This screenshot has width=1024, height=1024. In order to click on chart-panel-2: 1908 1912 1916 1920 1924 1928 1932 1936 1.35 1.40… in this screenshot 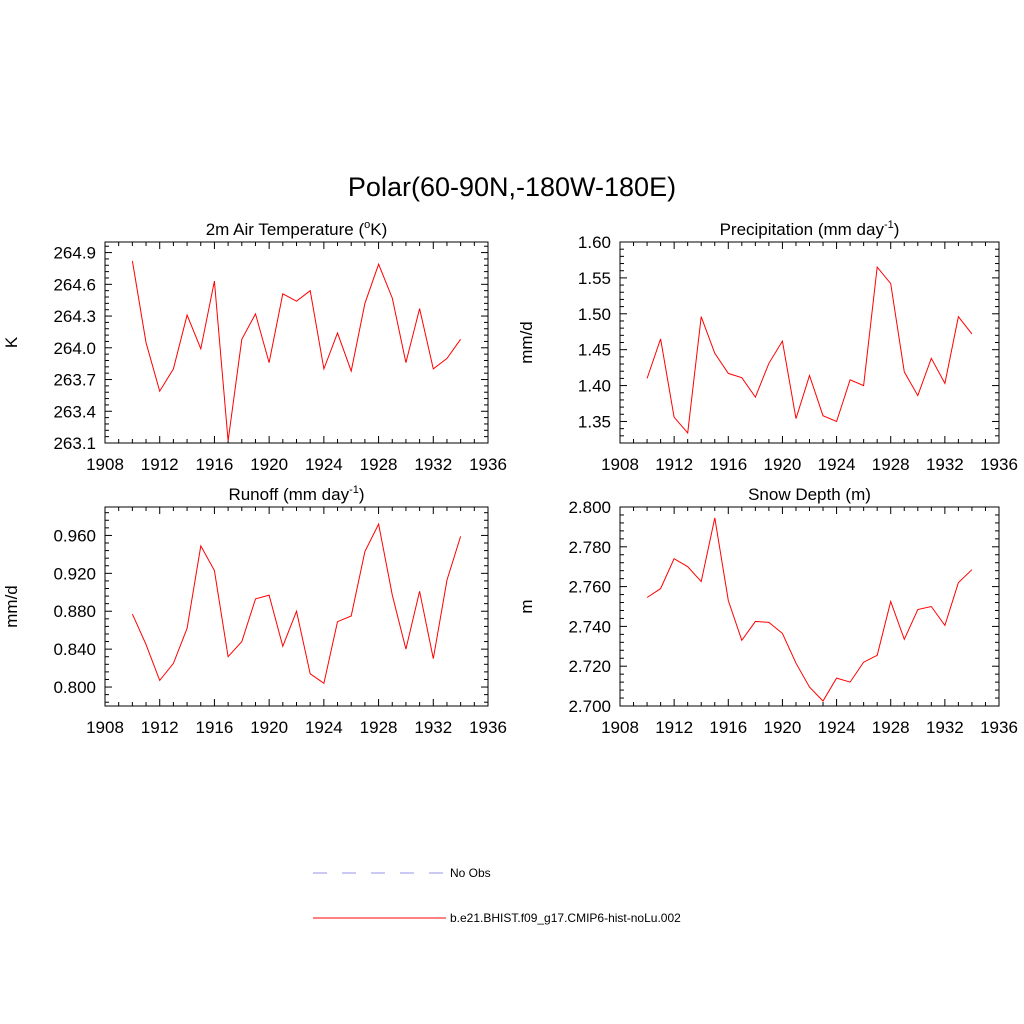, I will do `click(767, 346)`.